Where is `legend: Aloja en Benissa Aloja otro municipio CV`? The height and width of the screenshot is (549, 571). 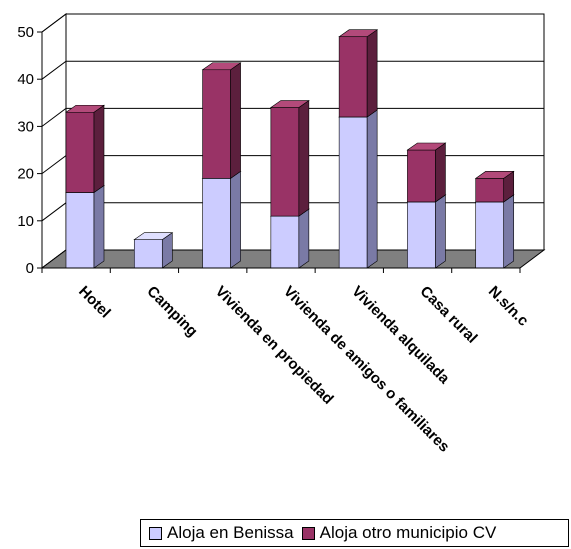
legend: Aloja en Benissa Aloja otro municipio CV is located at coordinates (354, 533).